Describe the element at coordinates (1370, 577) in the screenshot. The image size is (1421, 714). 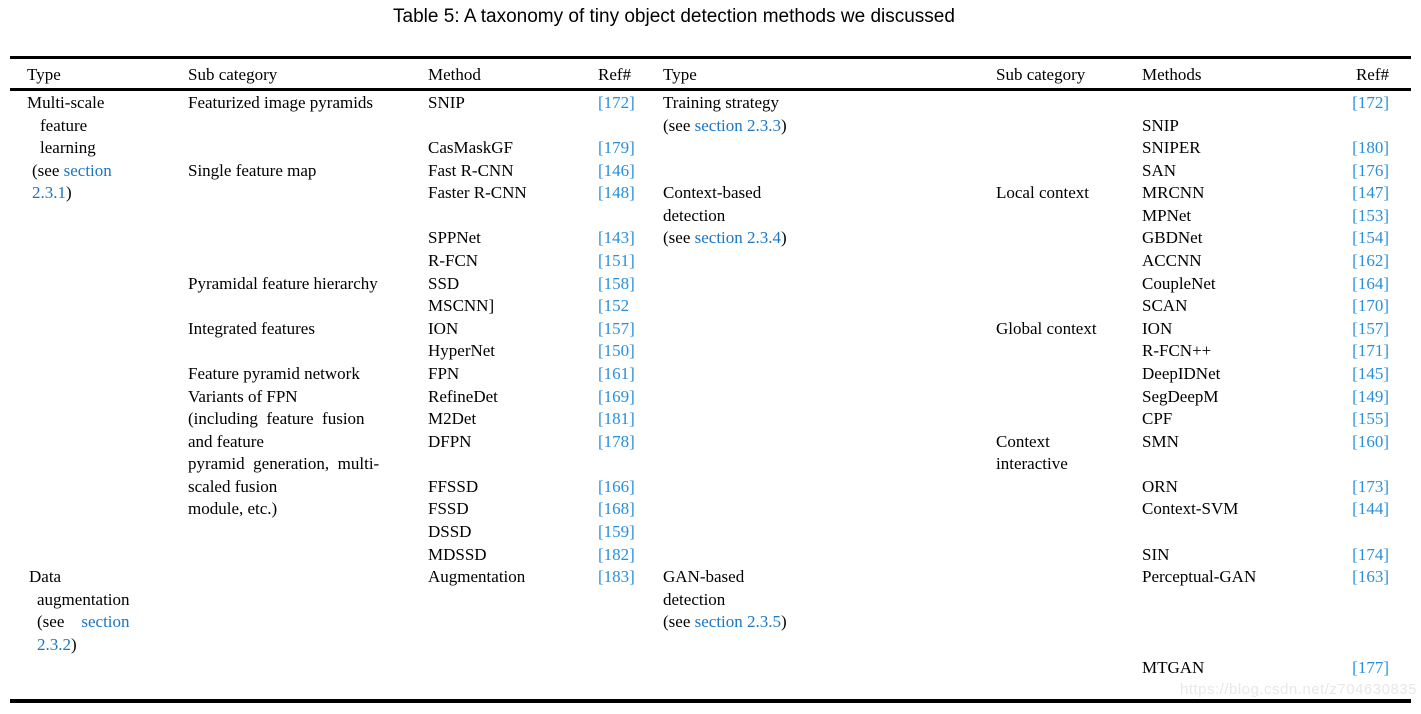
I see `ref-link: [163]` at that location.